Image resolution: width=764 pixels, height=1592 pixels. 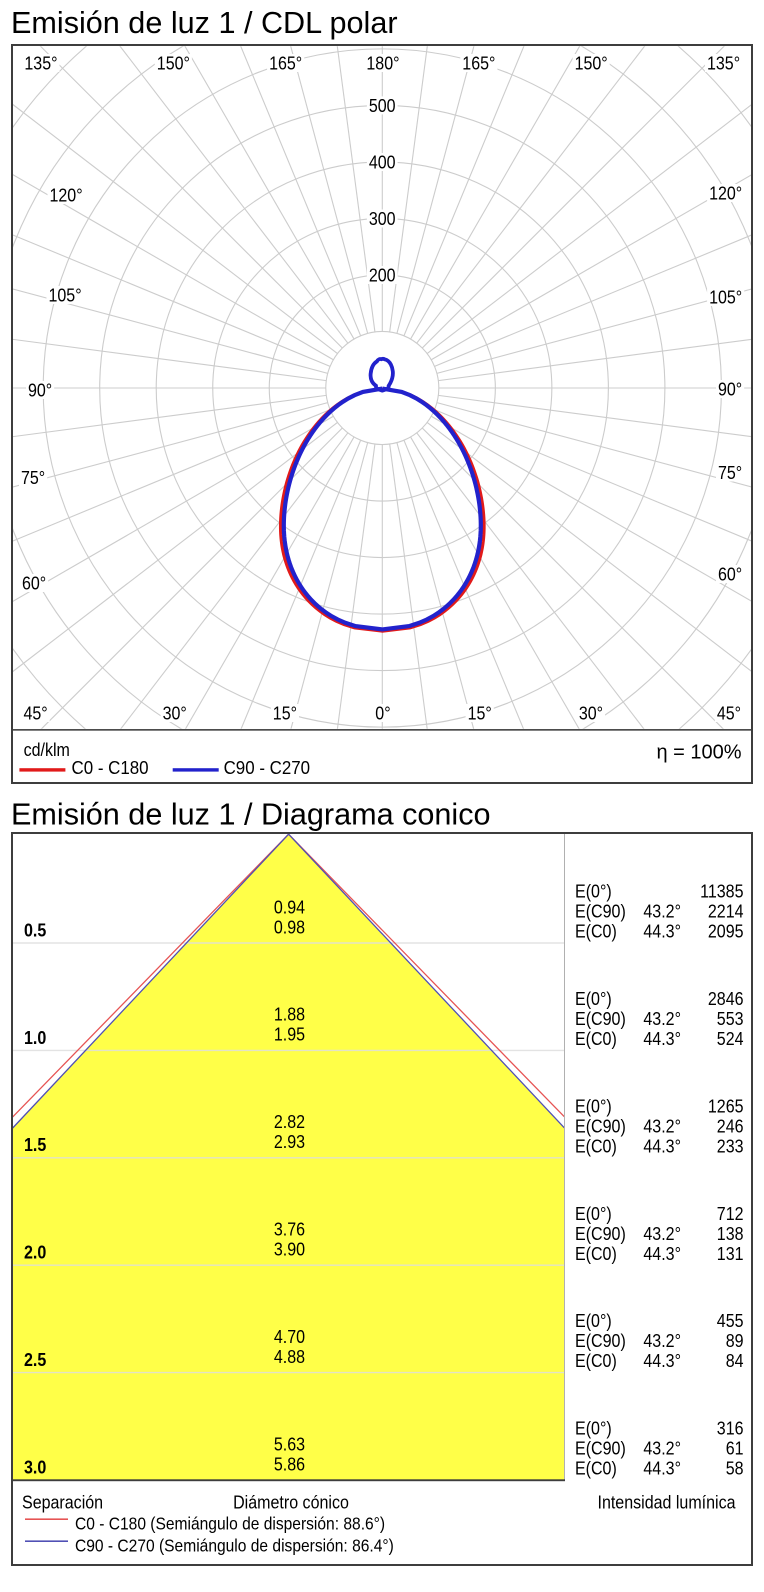 What do you see at coordinates (289, 1337) in the screenshot?
I see `svg-text: 4.70` at bounding box center [289, 1337].